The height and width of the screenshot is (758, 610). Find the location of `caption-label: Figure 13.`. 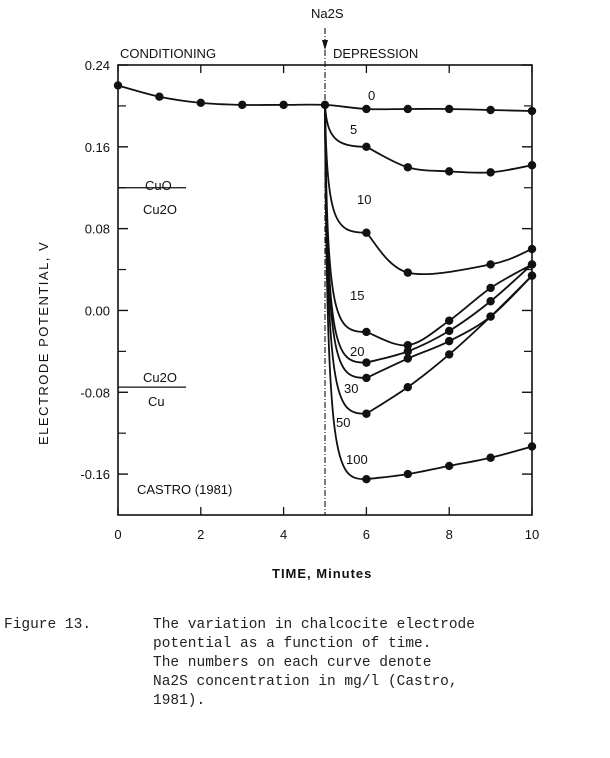

caption-label: Figure 13. is located at coordinates (47, 625).